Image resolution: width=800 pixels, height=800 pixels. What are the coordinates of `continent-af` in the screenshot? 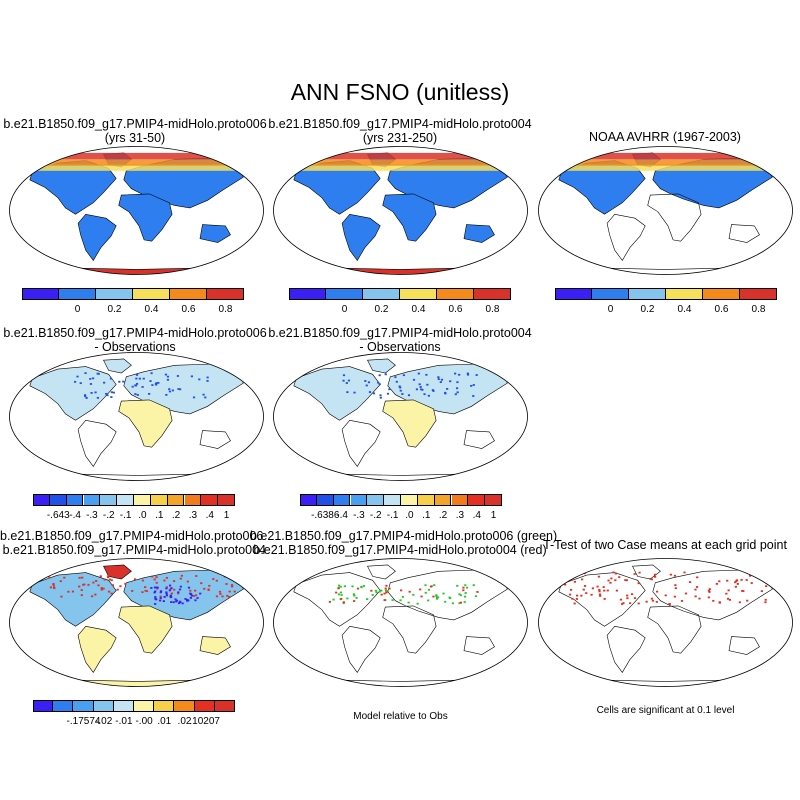 It's located at (409, 217).